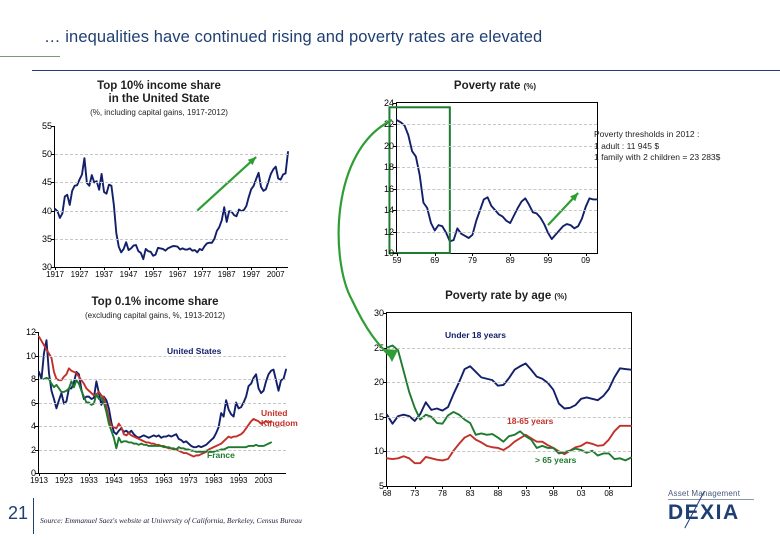  I want to click on y-axis-label: 6, so click(33, 402).